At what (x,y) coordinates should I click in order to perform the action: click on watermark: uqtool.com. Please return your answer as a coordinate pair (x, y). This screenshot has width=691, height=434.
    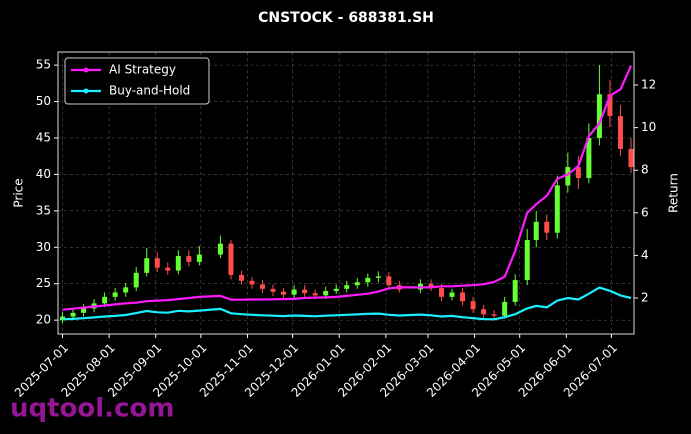
    Looking at the image, I should click on (92, 409).